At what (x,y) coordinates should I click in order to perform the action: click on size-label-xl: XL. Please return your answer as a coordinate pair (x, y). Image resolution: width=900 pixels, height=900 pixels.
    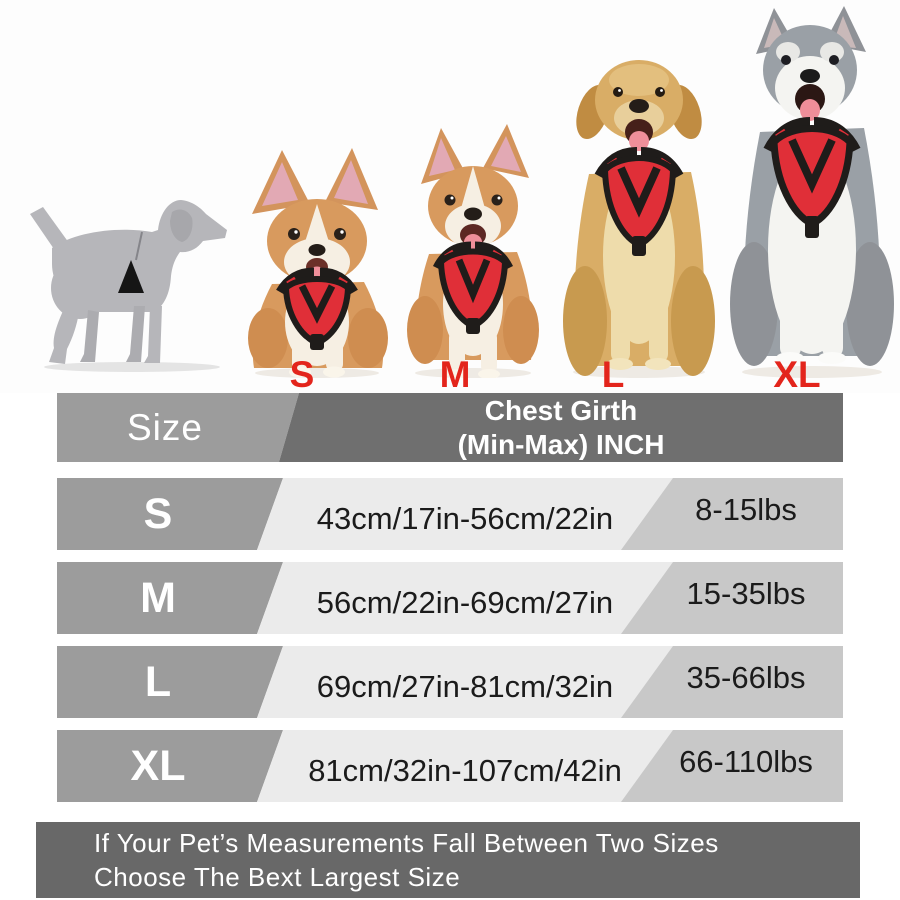
    Looking at the image, I should click on (797, 374).